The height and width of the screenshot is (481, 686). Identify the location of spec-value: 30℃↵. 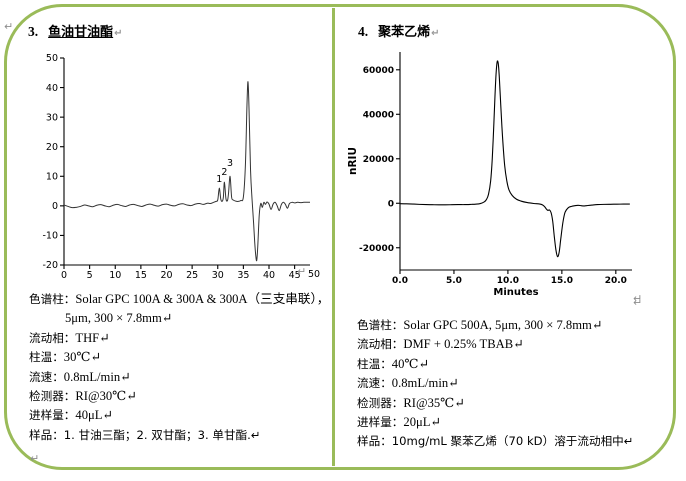
(82, 357).